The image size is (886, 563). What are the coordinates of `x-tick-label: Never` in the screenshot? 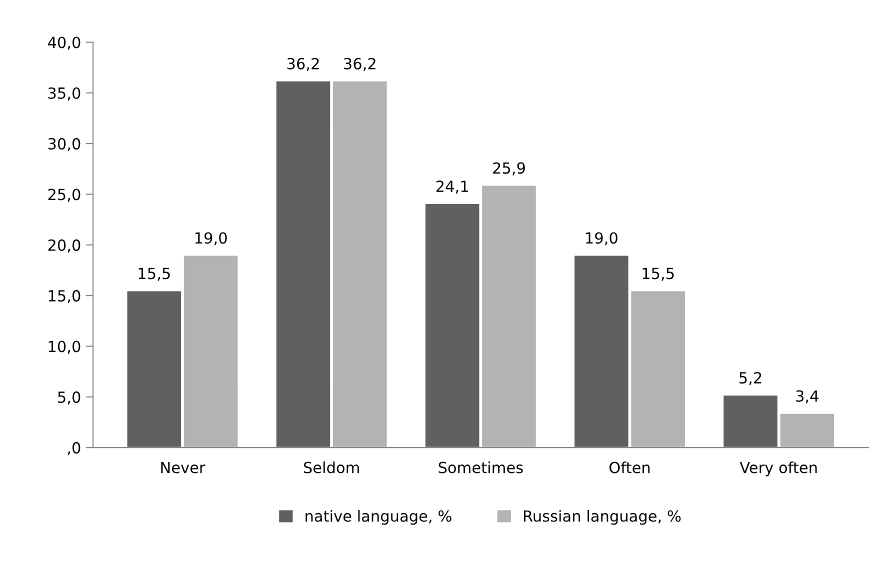 It's located at (183, 468).